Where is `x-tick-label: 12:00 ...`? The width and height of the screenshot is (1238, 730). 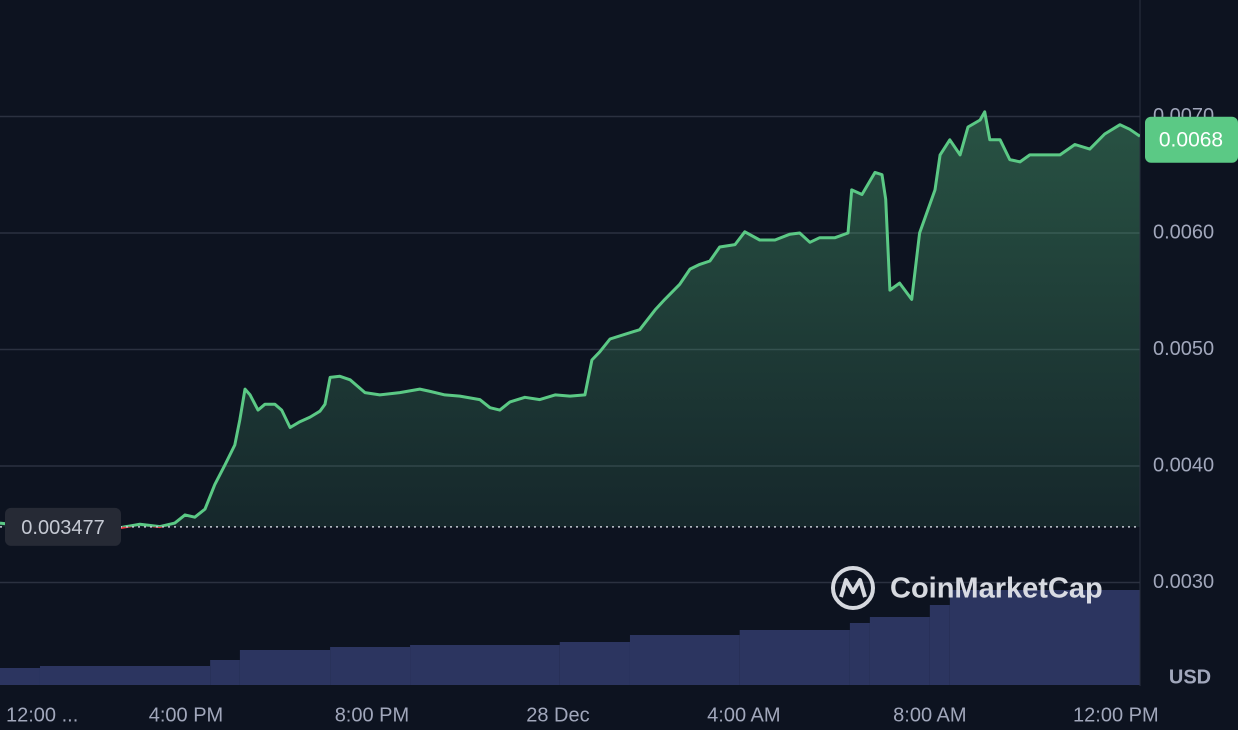 x-tick-label: 12:00 ... is located at coordinates (42, 715).